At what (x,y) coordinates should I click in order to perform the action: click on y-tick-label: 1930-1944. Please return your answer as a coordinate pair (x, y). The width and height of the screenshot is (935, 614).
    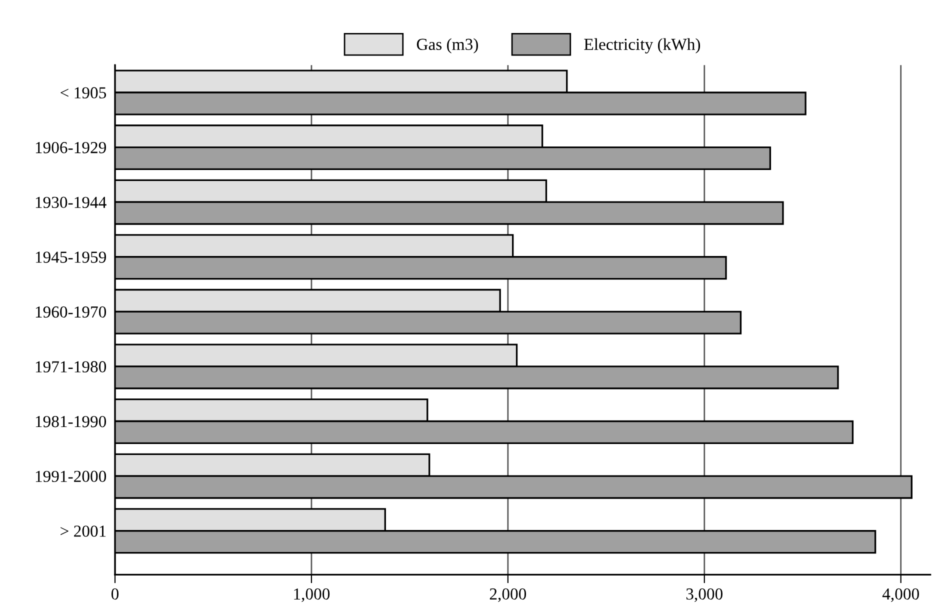
    Looking at the image, I should click on (71, 202).